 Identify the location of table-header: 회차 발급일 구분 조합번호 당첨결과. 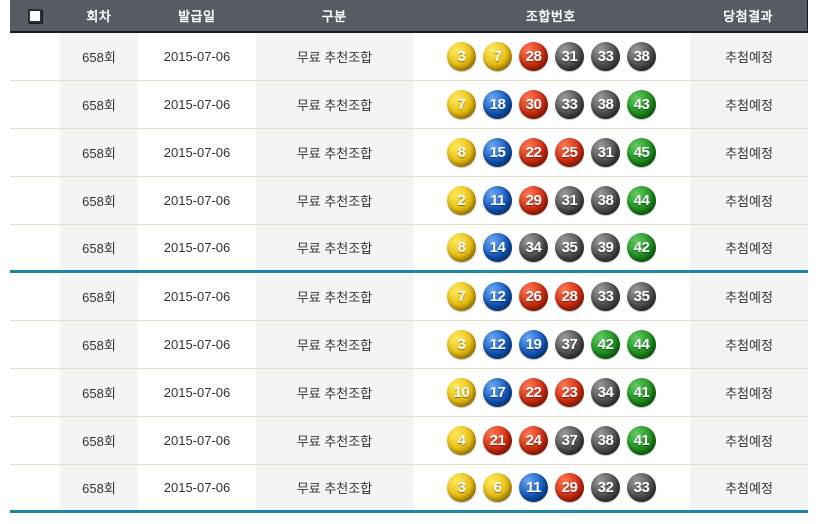
(409, 16).